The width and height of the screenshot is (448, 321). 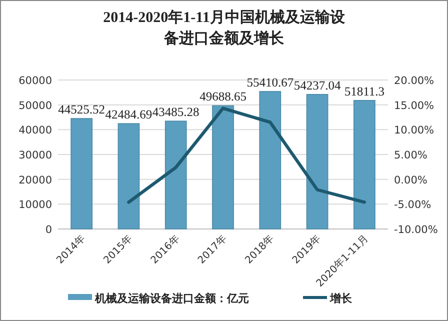 What do you see at coordinates (35, 180) in the screenshot?
I see `y-tick-label: 20000` at bounding box center [35, 180].